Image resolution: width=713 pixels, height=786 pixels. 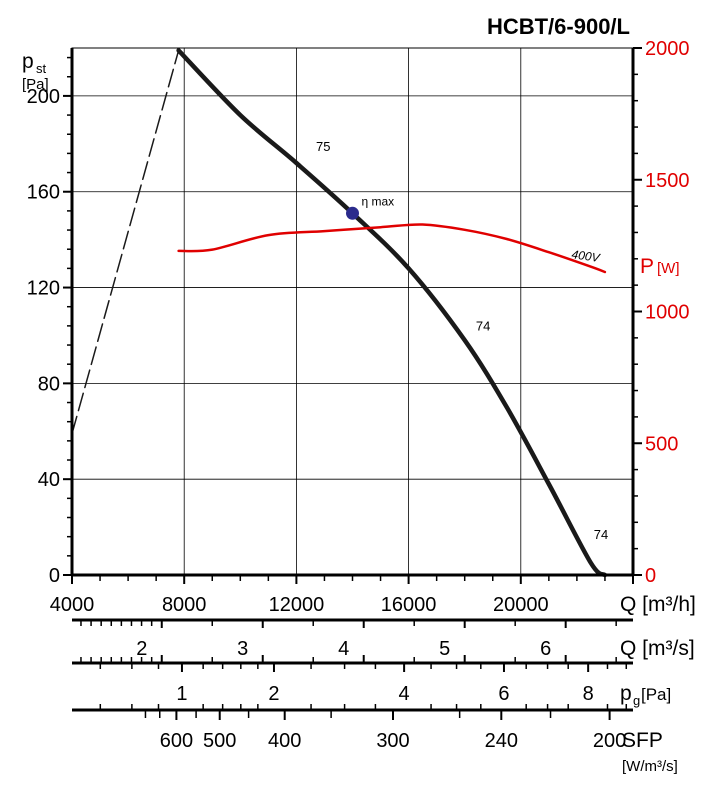 What do you see at coordinates (650, 576) in the screenshot?
I see `power-tick-label: 0` at bounding box center [650, 576].